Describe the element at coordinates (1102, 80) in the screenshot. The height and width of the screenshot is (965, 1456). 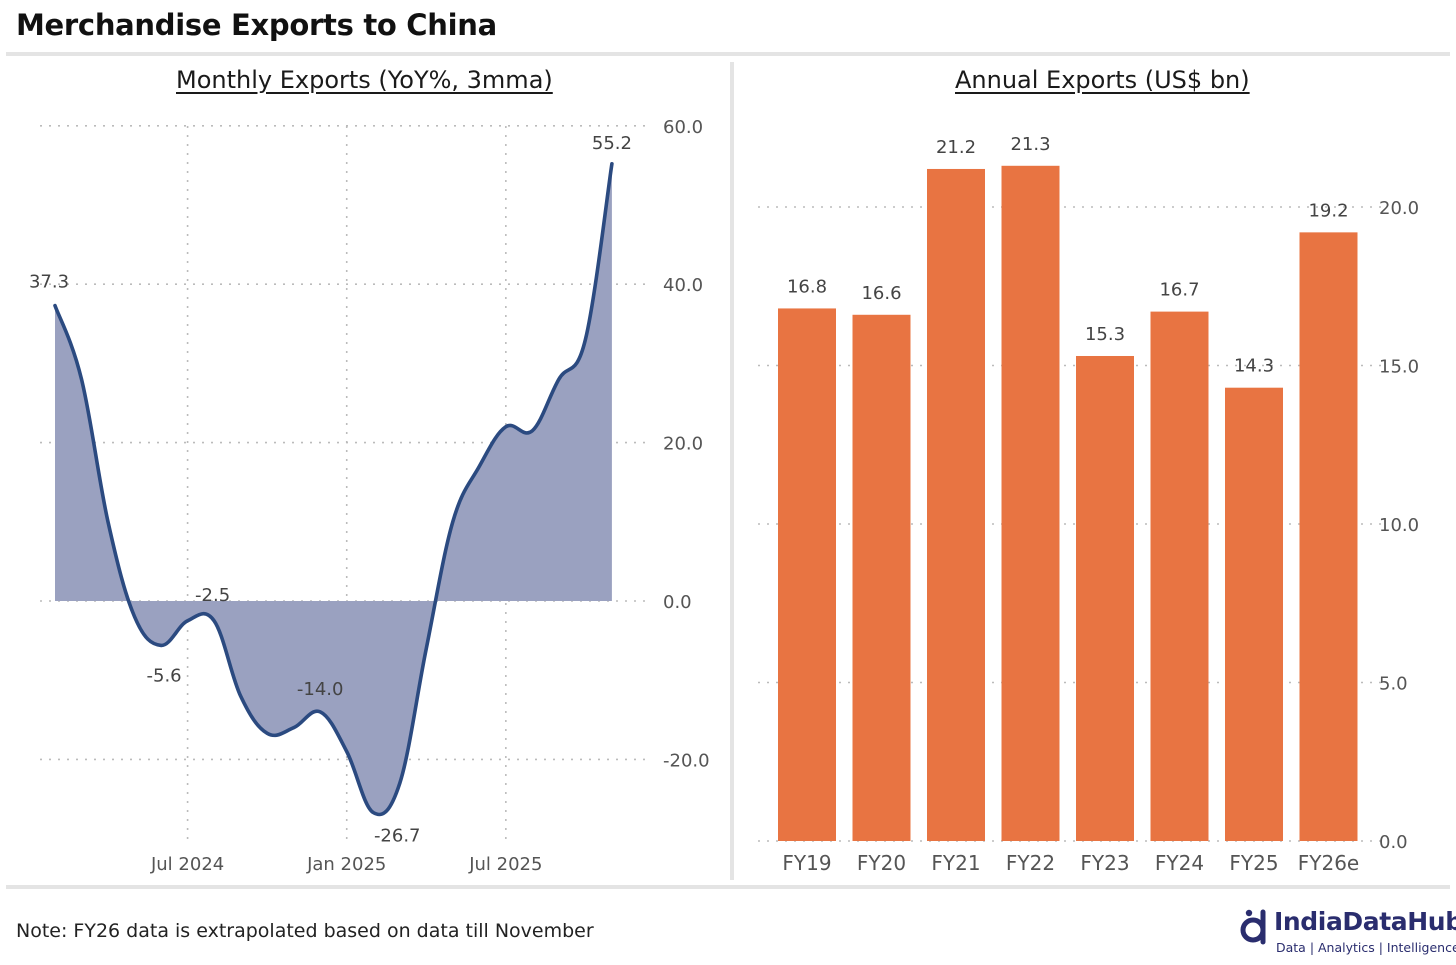
I see `annual-chart-title: Annual Exports (US$ bn)` at that location.